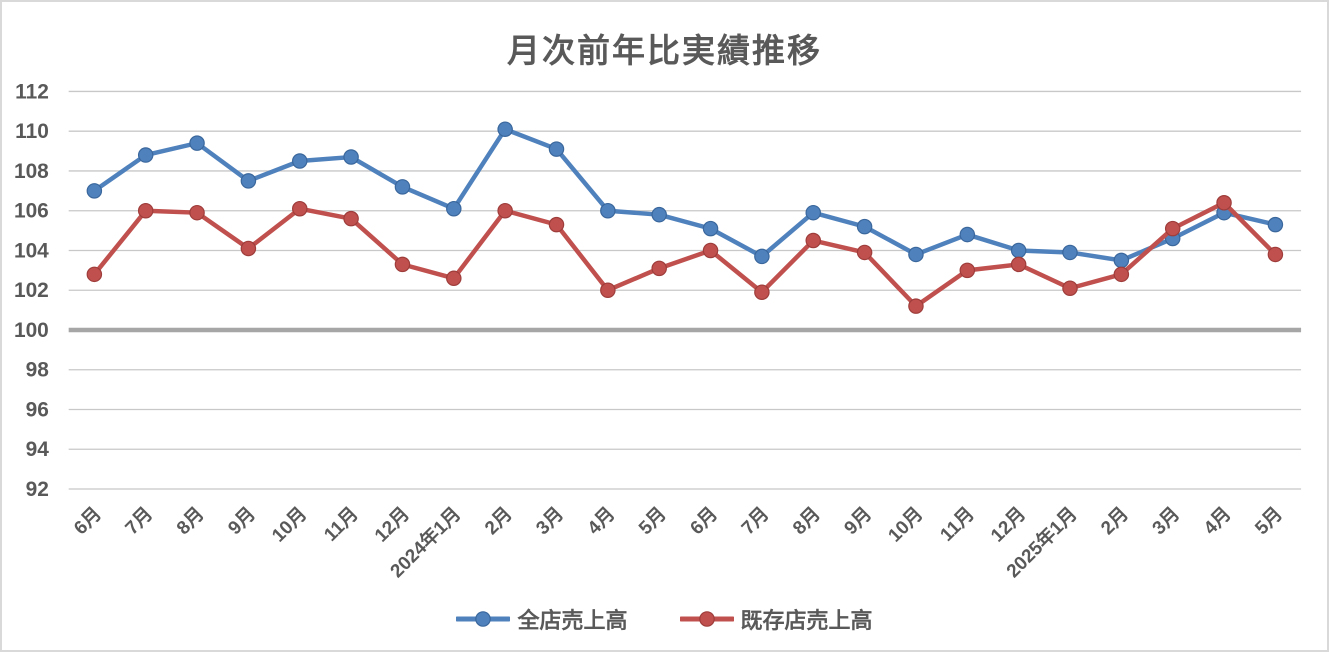 Image resolution: width=1329 pixels, height=652 pixels. What do you see at coordinates (31, 290) in the screenshot?
I see `y-axis-tick-label: 102` at bounding box center [31, 290].